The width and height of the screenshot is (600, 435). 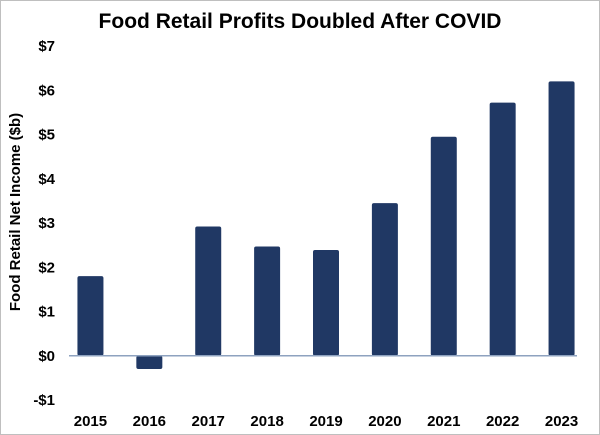 I want to click on x-tick-label: 2022, so click(x=502, y=421).